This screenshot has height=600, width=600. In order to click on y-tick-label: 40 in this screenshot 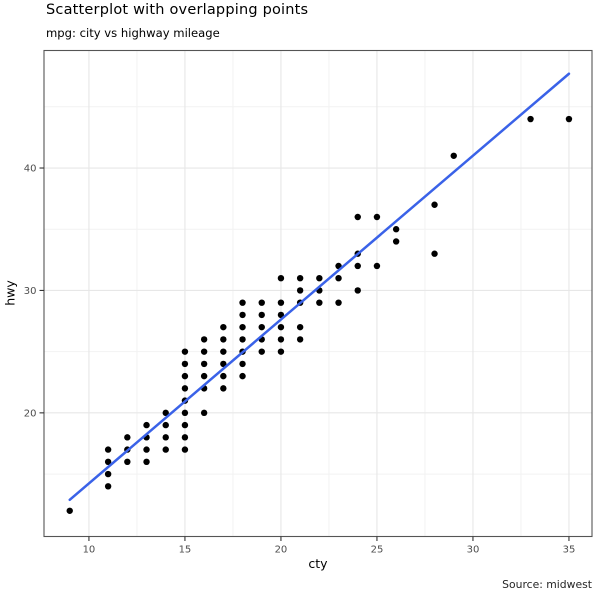, I will do `click(30, 169)`.